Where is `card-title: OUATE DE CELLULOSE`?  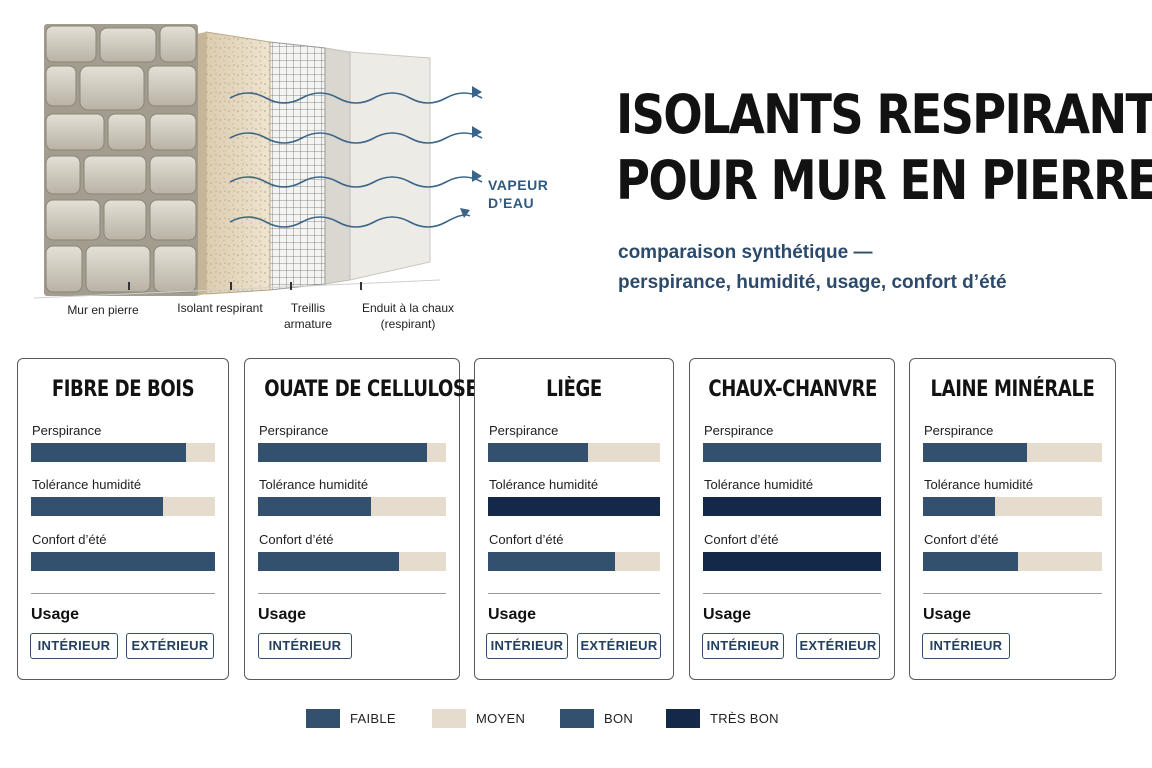 card-title: OUATE DE CELLULOSE is located at coordinates (371, 389).